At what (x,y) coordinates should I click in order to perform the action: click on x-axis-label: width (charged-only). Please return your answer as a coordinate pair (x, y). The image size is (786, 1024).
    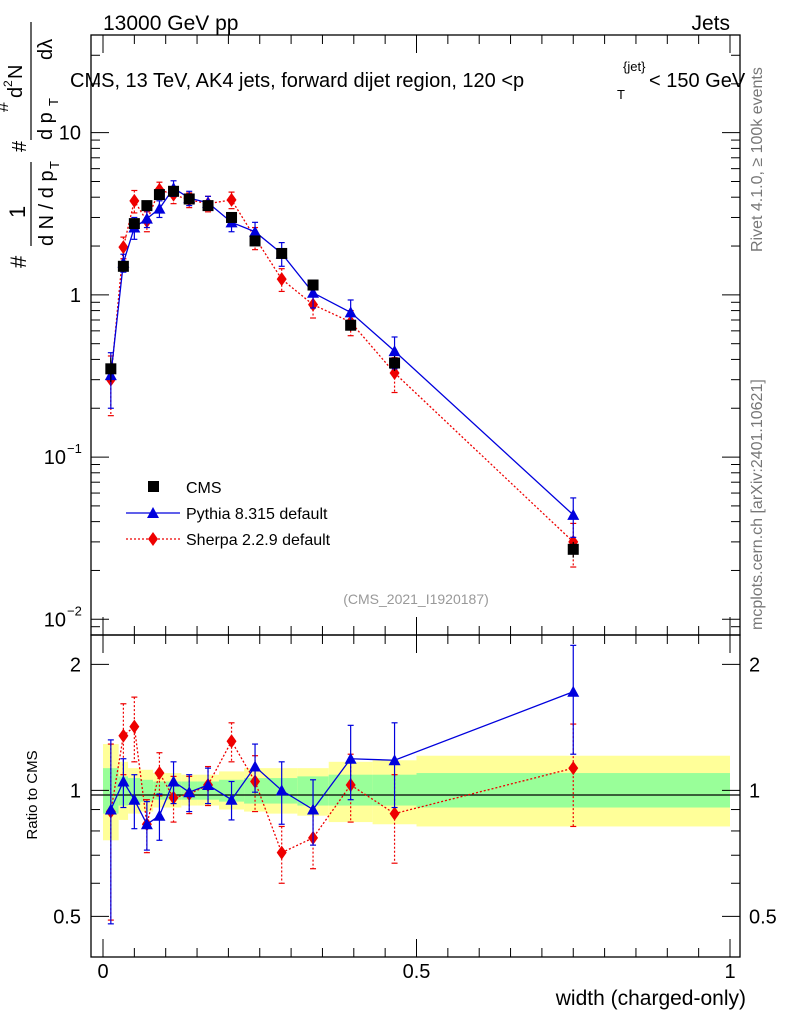
    Looking at the image, I should click on (650, 998).